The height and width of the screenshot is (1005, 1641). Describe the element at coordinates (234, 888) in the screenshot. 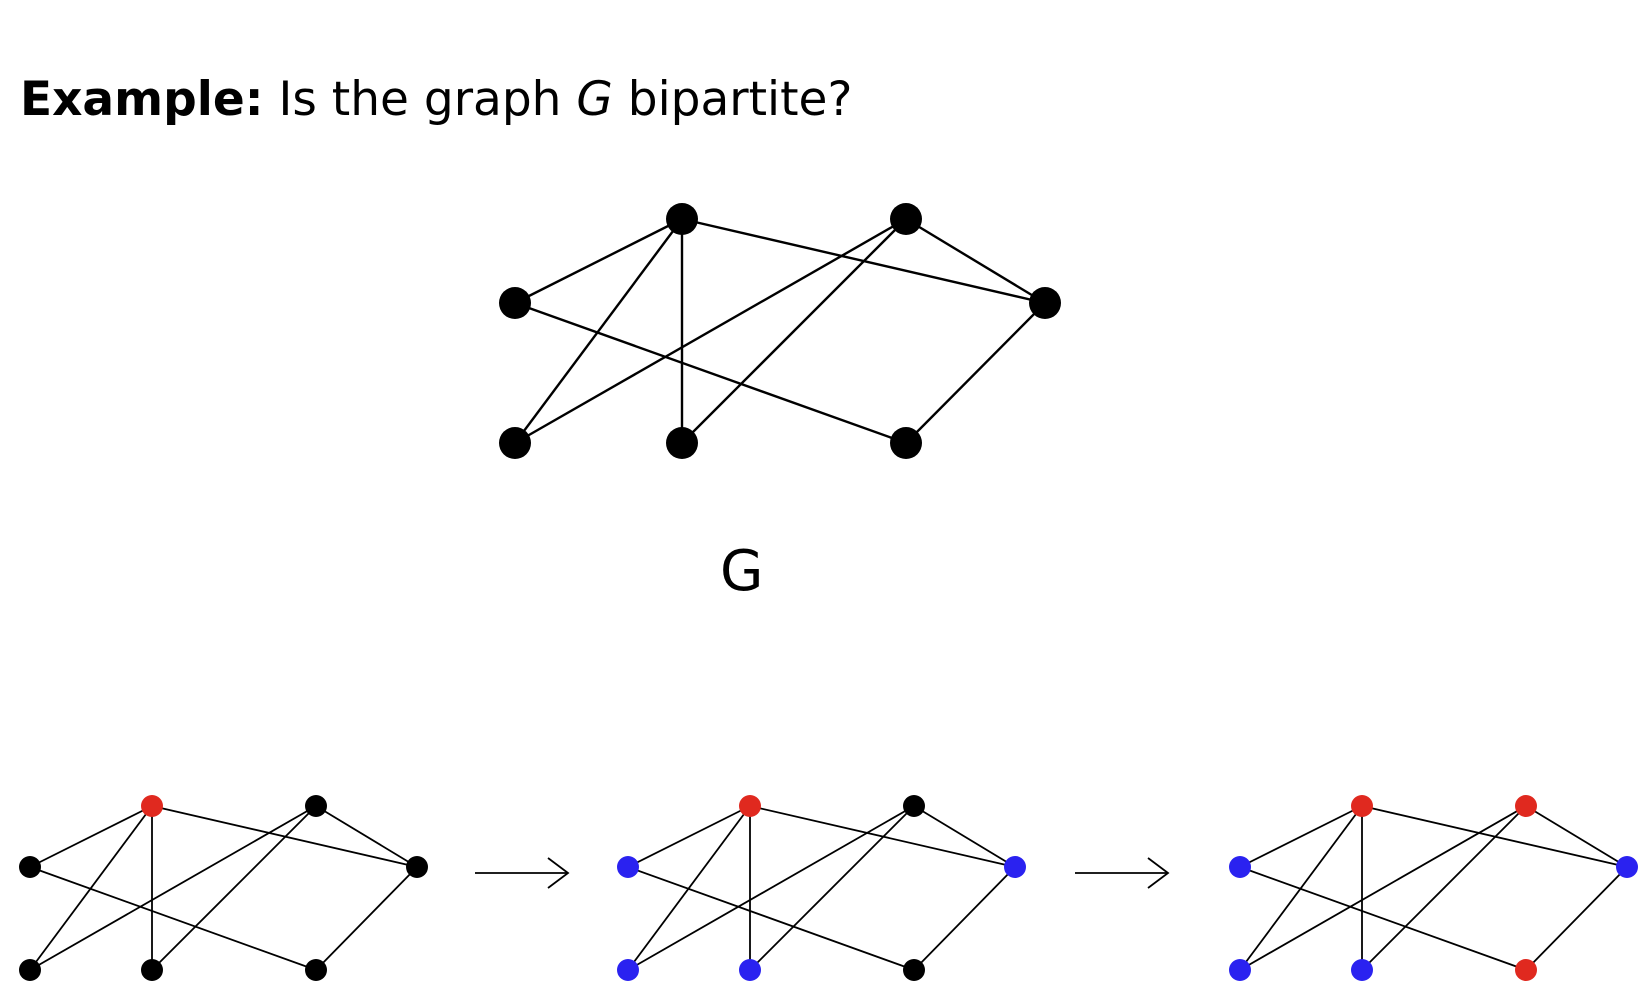

I see `step1-edge-top-right-bottom-mid` at that location.